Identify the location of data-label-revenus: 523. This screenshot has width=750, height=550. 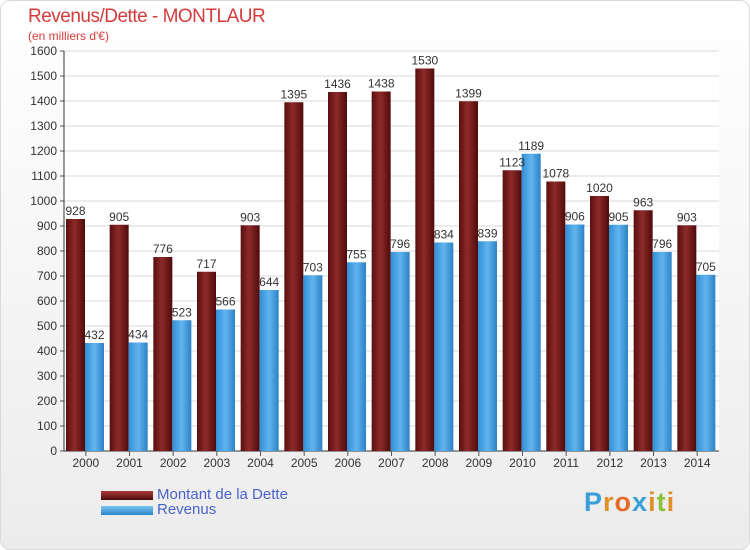
(182, 312).